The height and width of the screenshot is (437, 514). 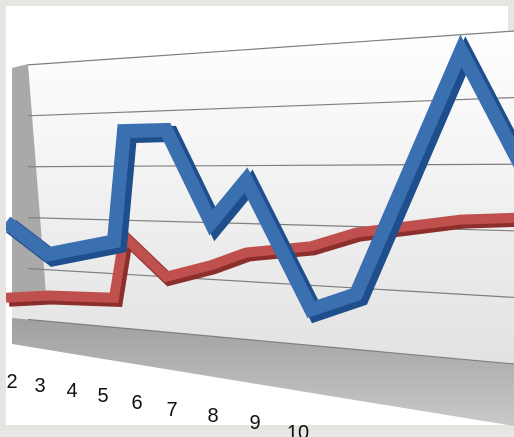 What do you see at coordinates (298, 429) in the screenshot?
I see `x-tick-label: 10` at bounding box center [298, 429].